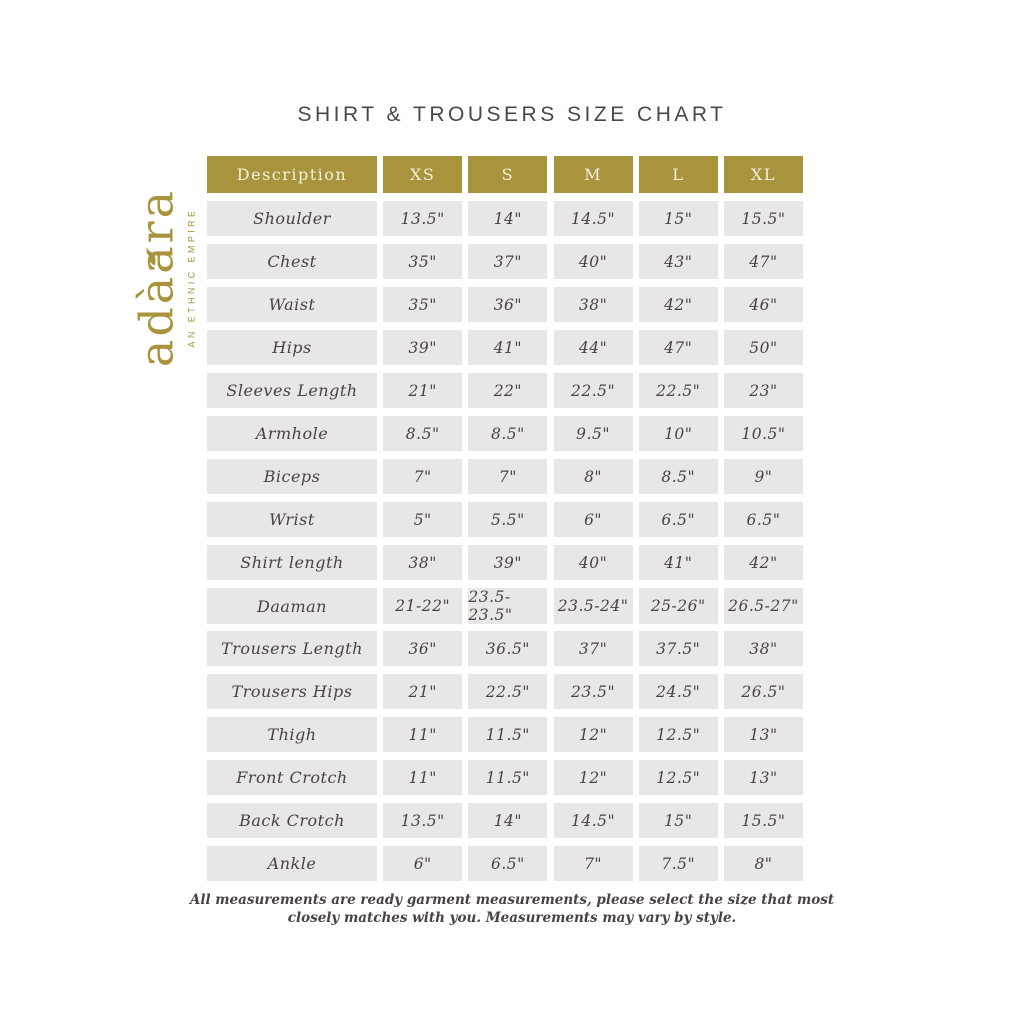  Describe the element at coordinates (292, 519) in the screenshot. I see `row-label: Wrist` at that location.